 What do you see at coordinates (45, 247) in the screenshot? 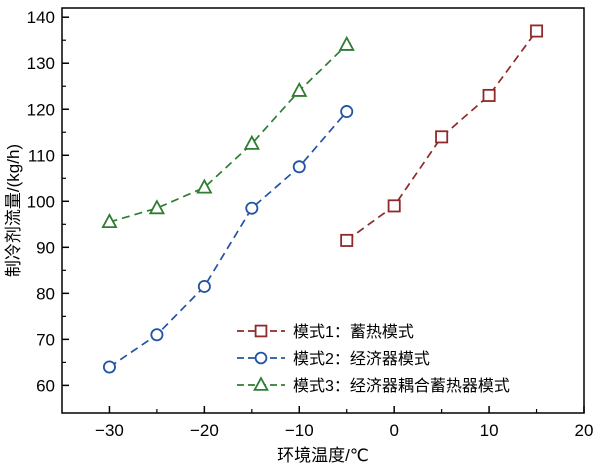
I see `y-axis-tick-label: 90` at bounding box center [45, 247].